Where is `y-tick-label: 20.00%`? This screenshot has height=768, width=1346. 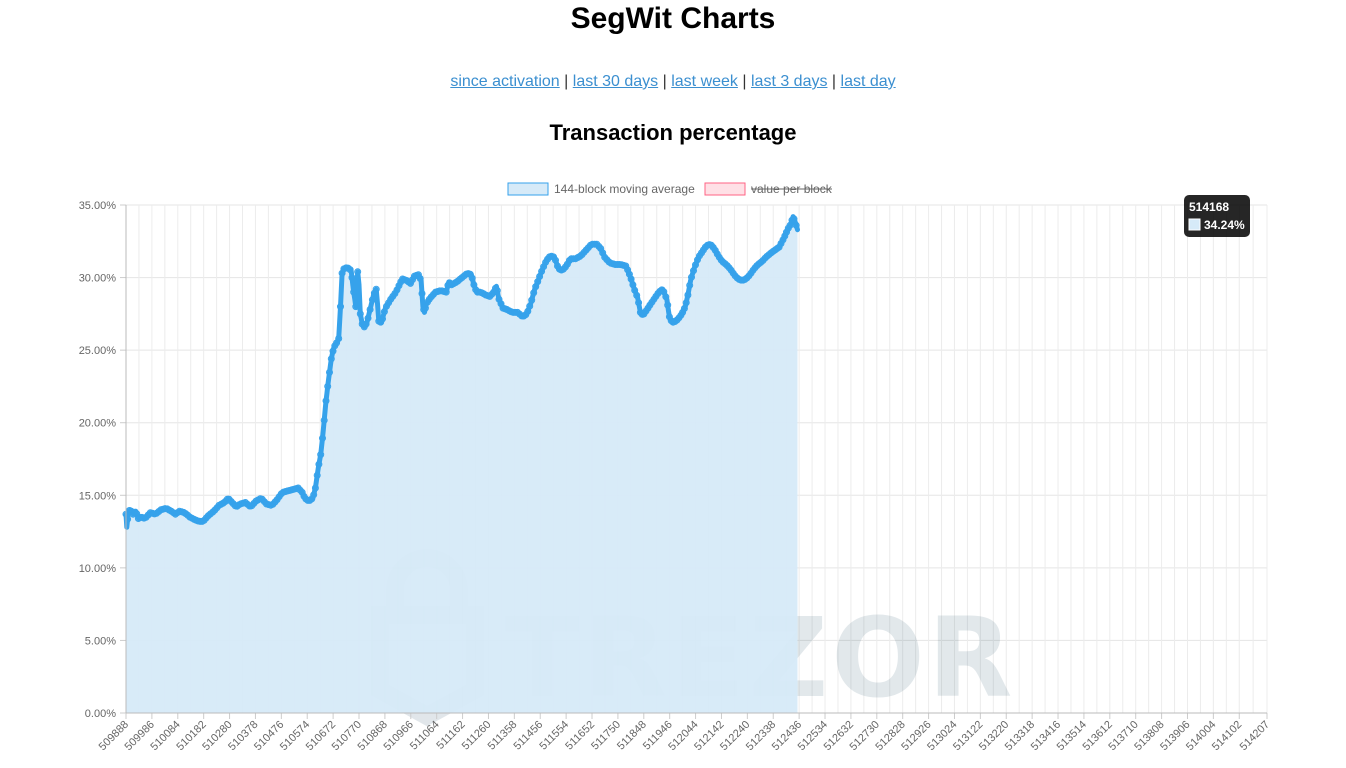
y-tick-label: 20.00% is located at coordinates (98, 424).